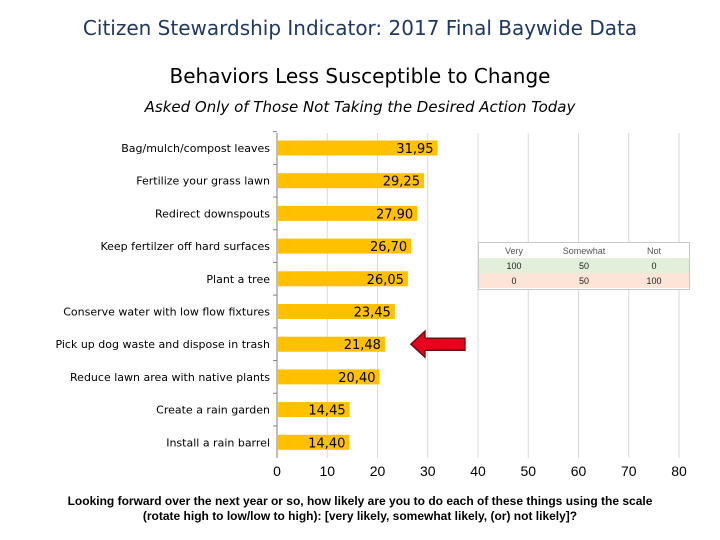 This screenshot has width=720, height=540. Describe the element at coordinates (238, 279) in the screenshot. I see `category-label: Plant a tree` at that location.